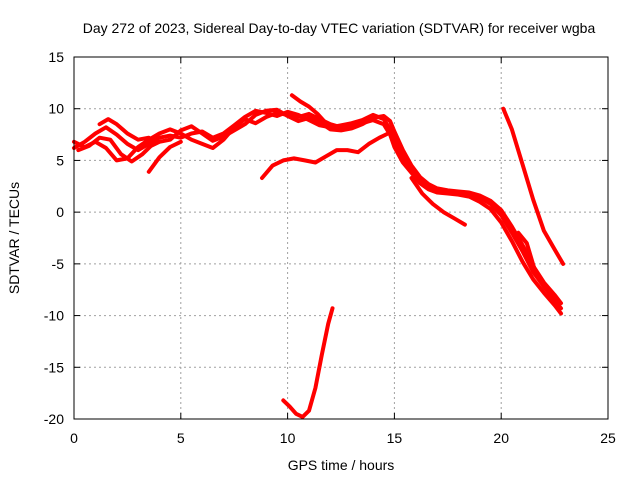  Describe the element at coordinates (54, 367) in the screenshot. I see `y-tick-label: -15` at that location.